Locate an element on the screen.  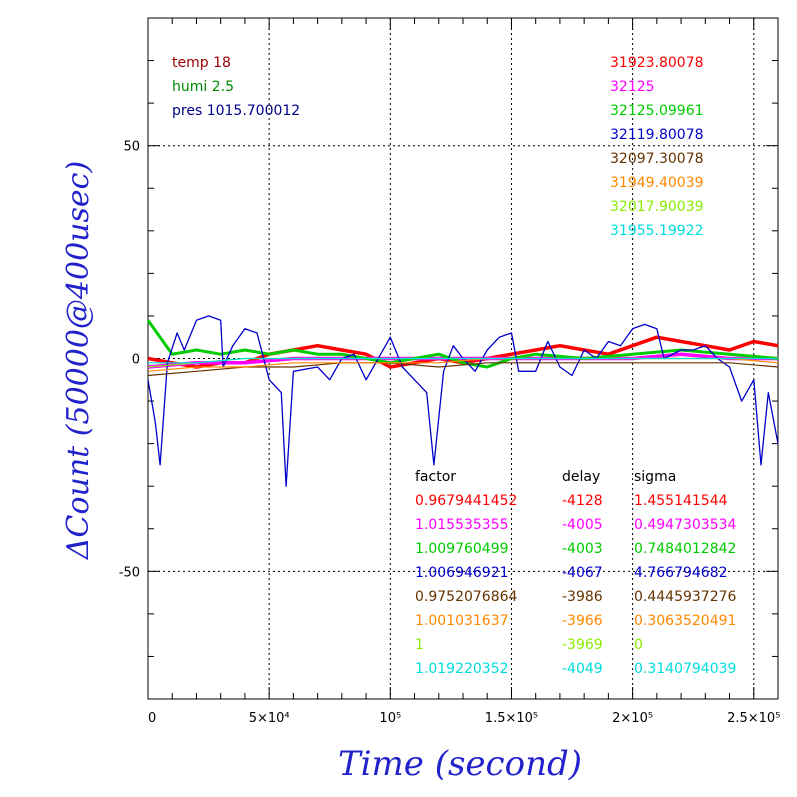
sigma-value: 0.4445937276 is located at coordinates (685, 597).